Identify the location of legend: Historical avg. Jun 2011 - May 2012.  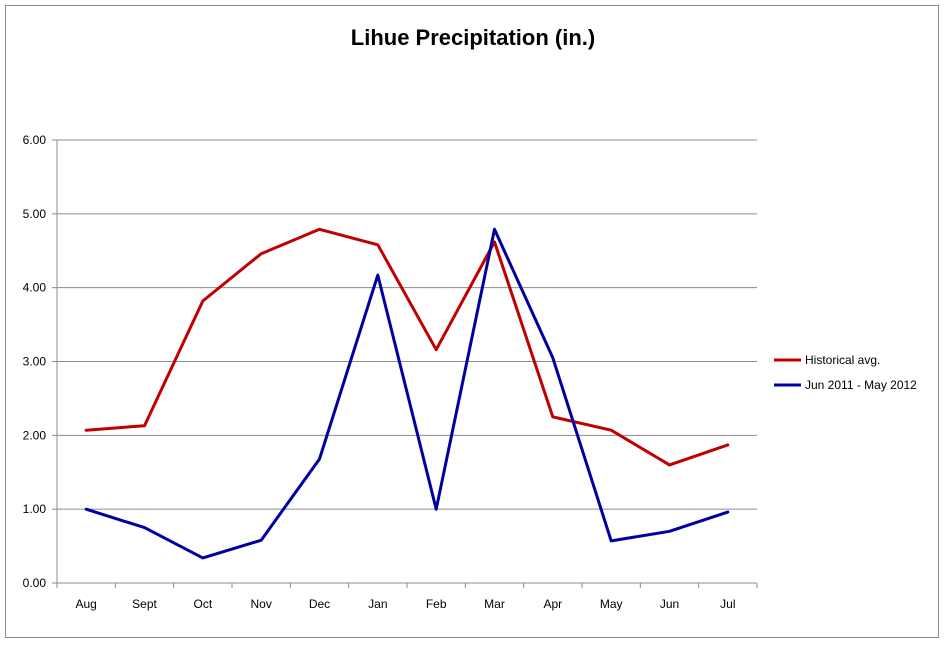
(845, 372).